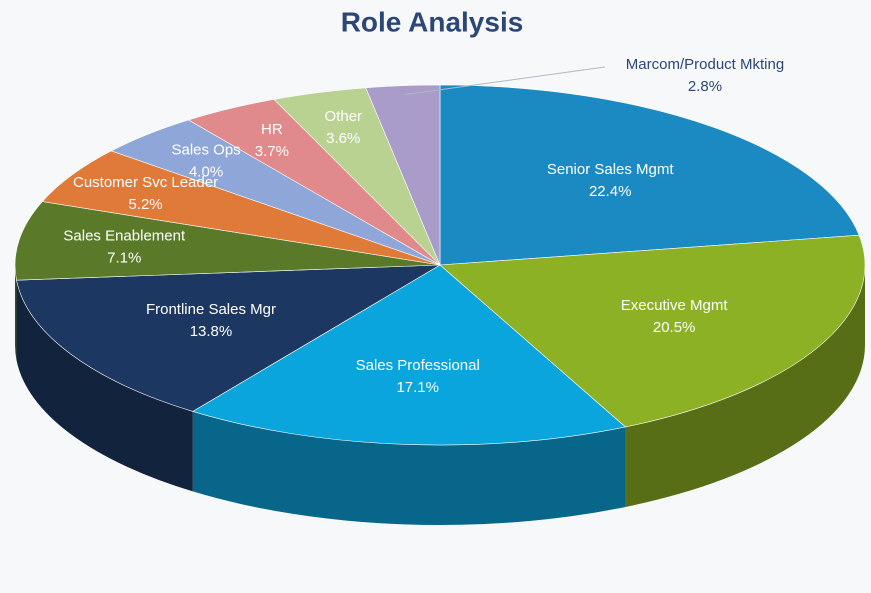  What do you see at coordinates (610, 191) in the screenshot?
I see `slice-value-label: 22.4%` at bounding box center [610, 191].